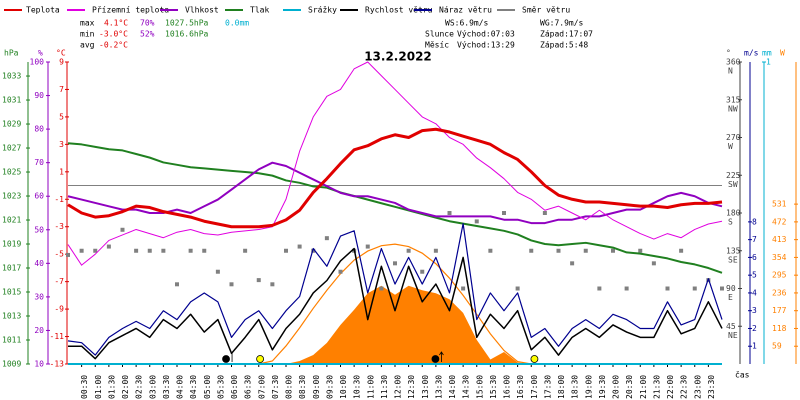 The image size is (800, 400). What do you see at coordinates (59, 309) in the screenshot?
I see `tick-label: -9` at bounding box center [59, 309].